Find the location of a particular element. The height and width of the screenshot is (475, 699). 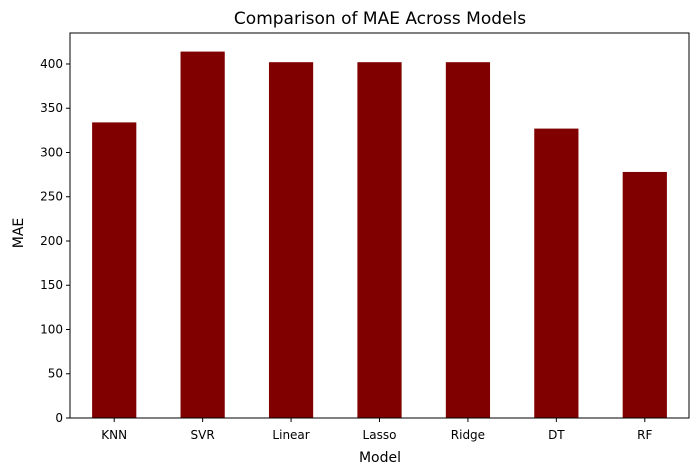

x-tick-label: RF is located at coordinates (644, 435).